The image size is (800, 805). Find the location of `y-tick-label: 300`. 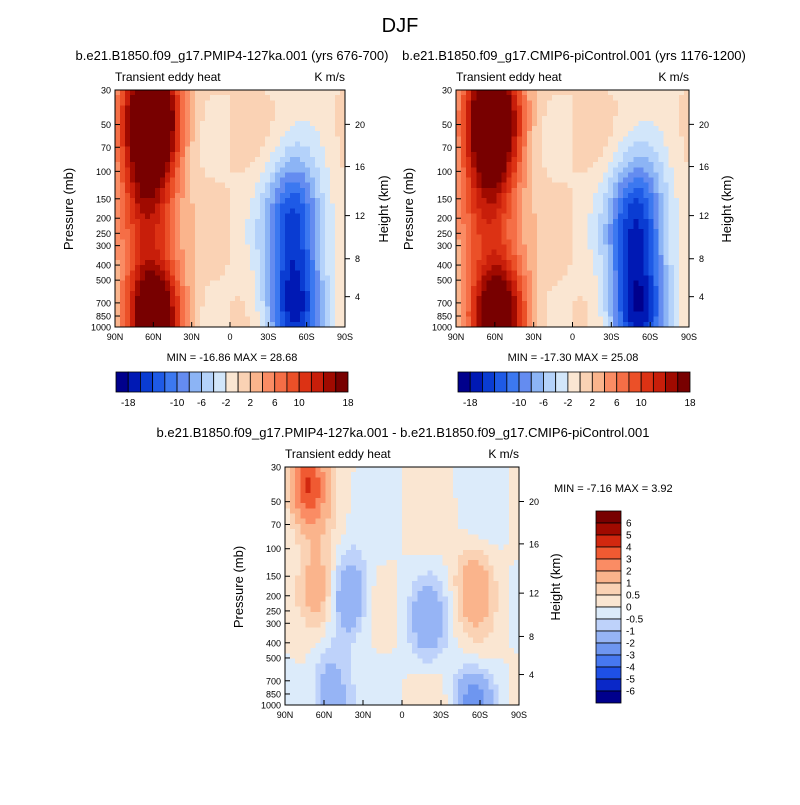

y-tick-label: 300 is located at coordinates (103, 246).